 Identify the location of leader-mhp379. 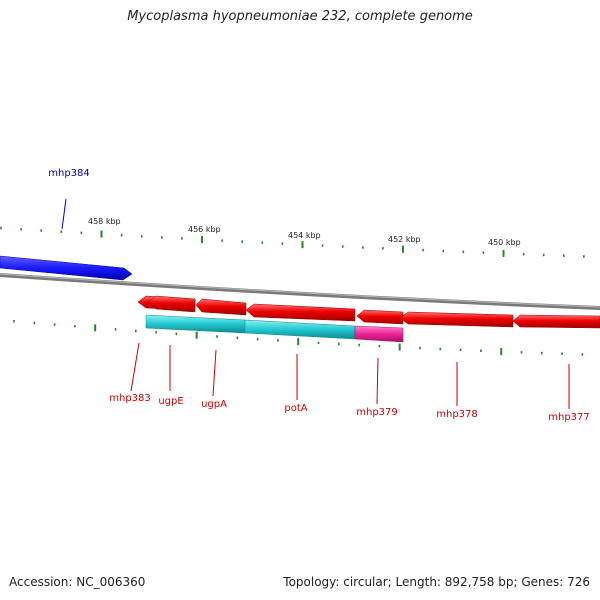
(377, 381).